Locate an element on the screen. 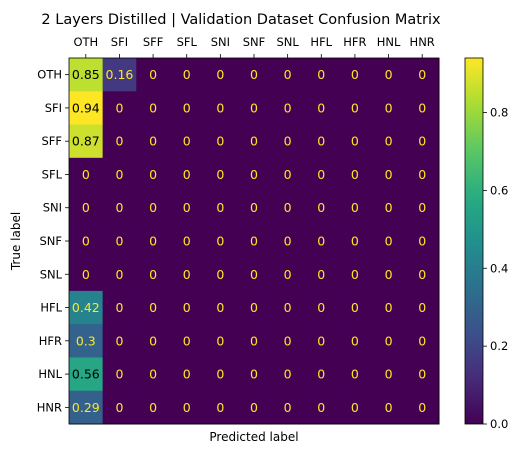  y-tick-label: HNR is located at coordinates (49, 407).